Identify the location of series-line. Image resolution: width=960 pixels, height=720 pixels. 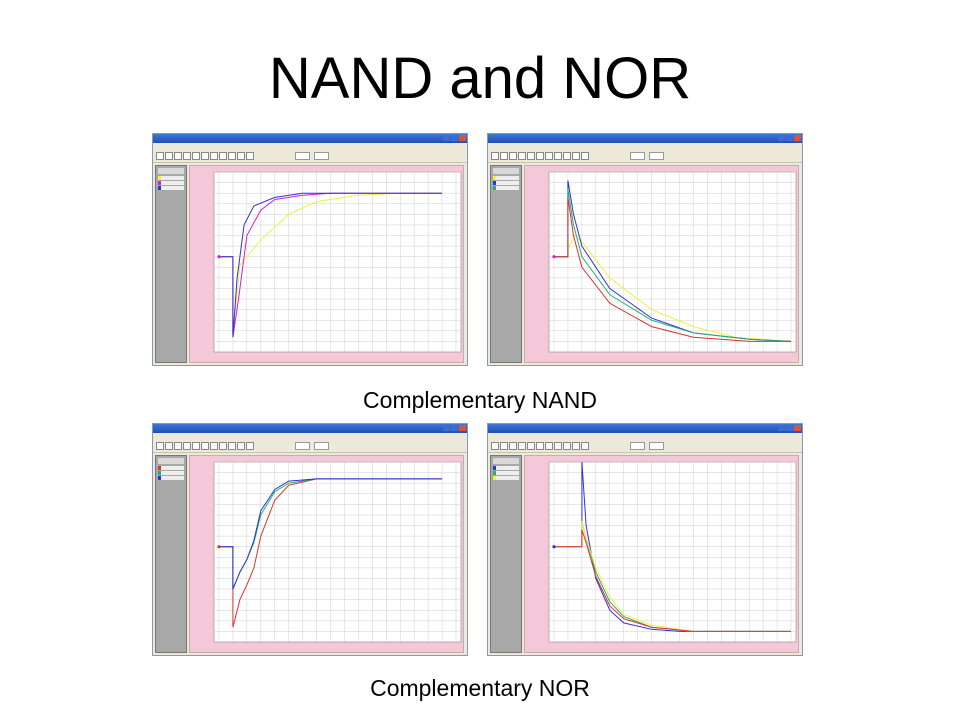
(331, 534).